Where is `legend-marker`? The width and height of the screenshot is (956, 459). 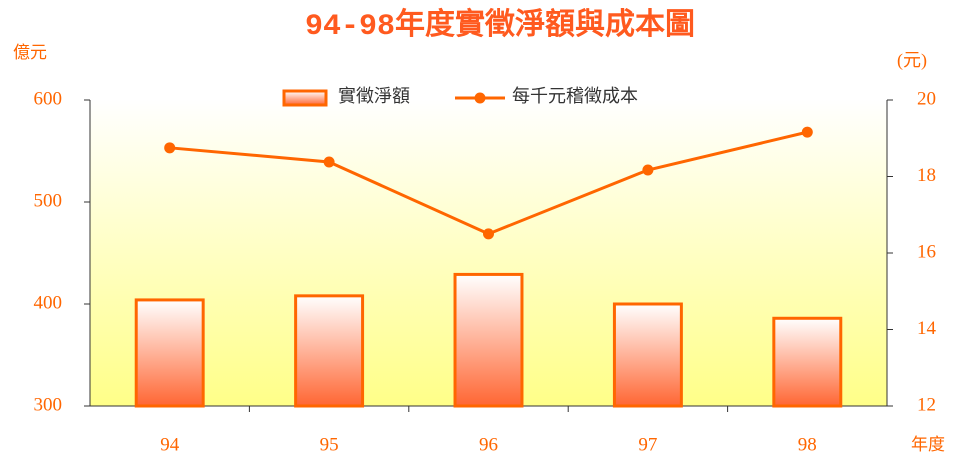 legend-marker is located at coordinates (480, 98).